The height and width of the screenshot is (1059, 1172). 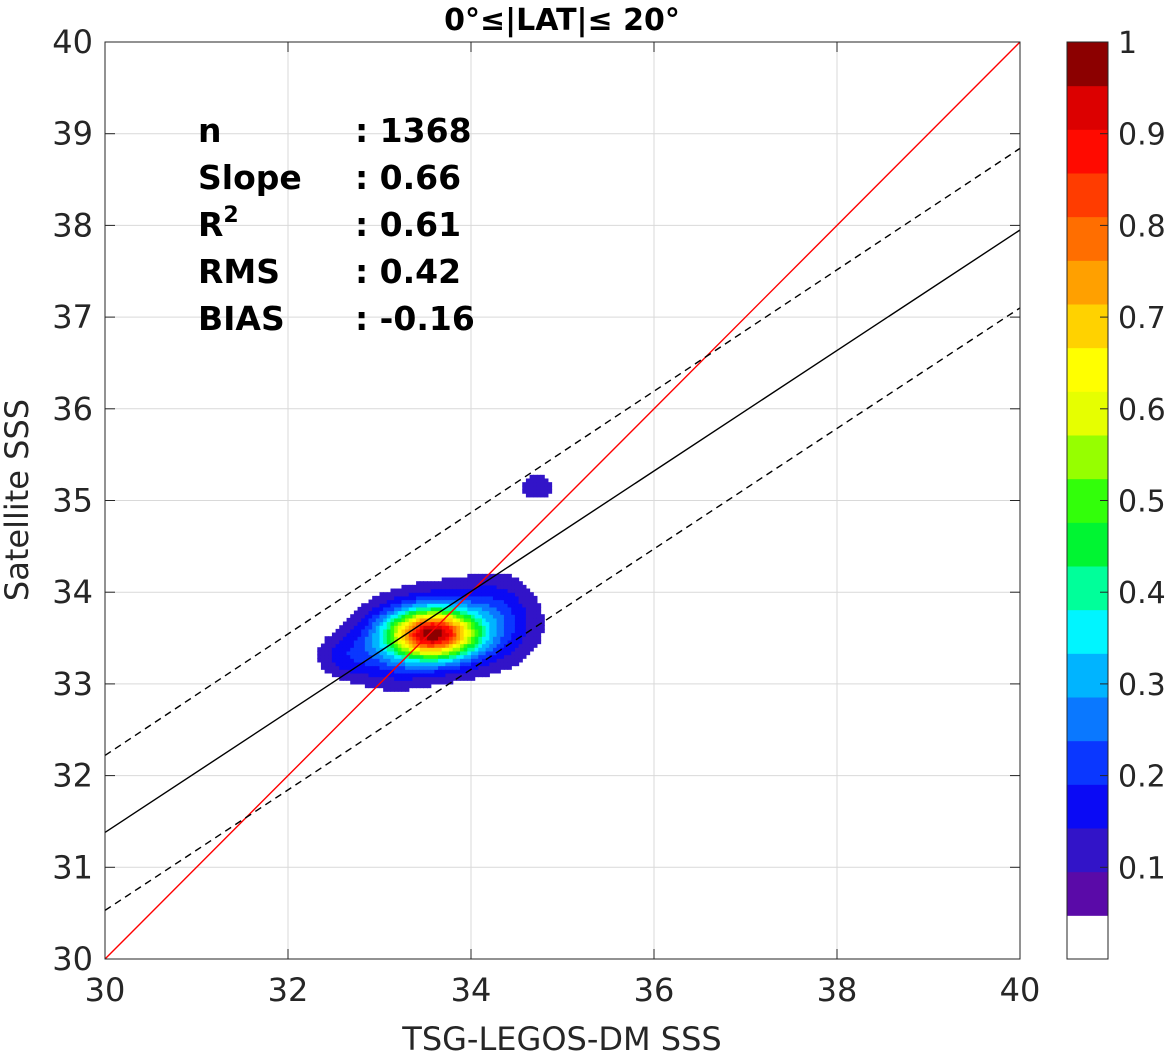 What do you see at coordinates (1087, 675) in the screenshot?
I see `colorbar-swatch` at bounding box center [1087, 675].